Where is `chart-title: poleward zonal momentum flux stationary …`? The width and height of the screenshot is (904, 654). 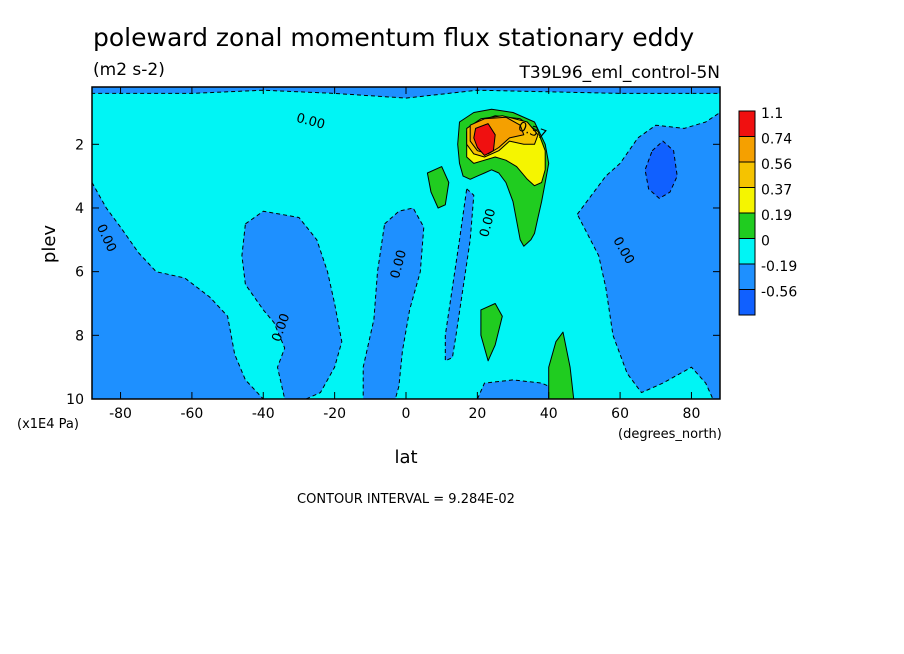 chart-title: poleward zonal momentum flux stationary … is located at coordinates (393, 37).